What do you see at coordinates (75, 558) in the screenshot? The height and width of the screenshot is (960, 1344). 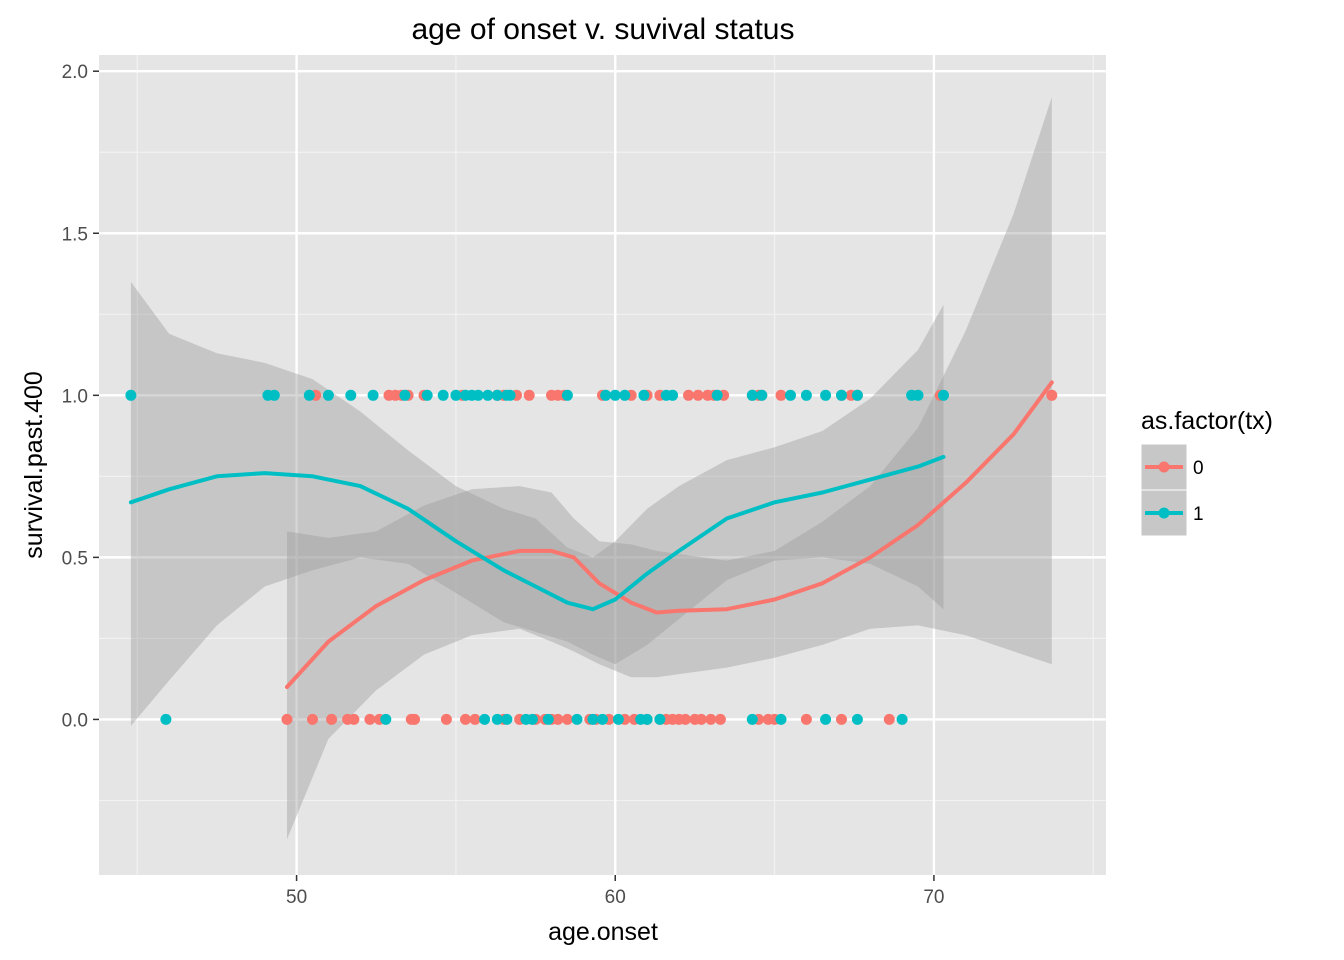 I see `y-tick-label: 0.5` at bounding box center [75, 558].